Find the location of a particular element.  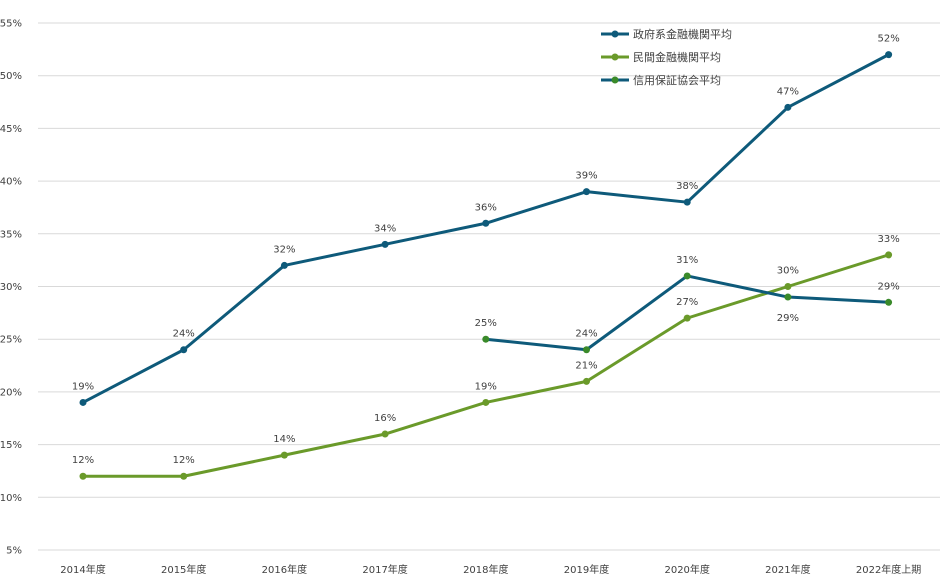

x-tick-label: 2015年度 is located at coordinates (183, 569).